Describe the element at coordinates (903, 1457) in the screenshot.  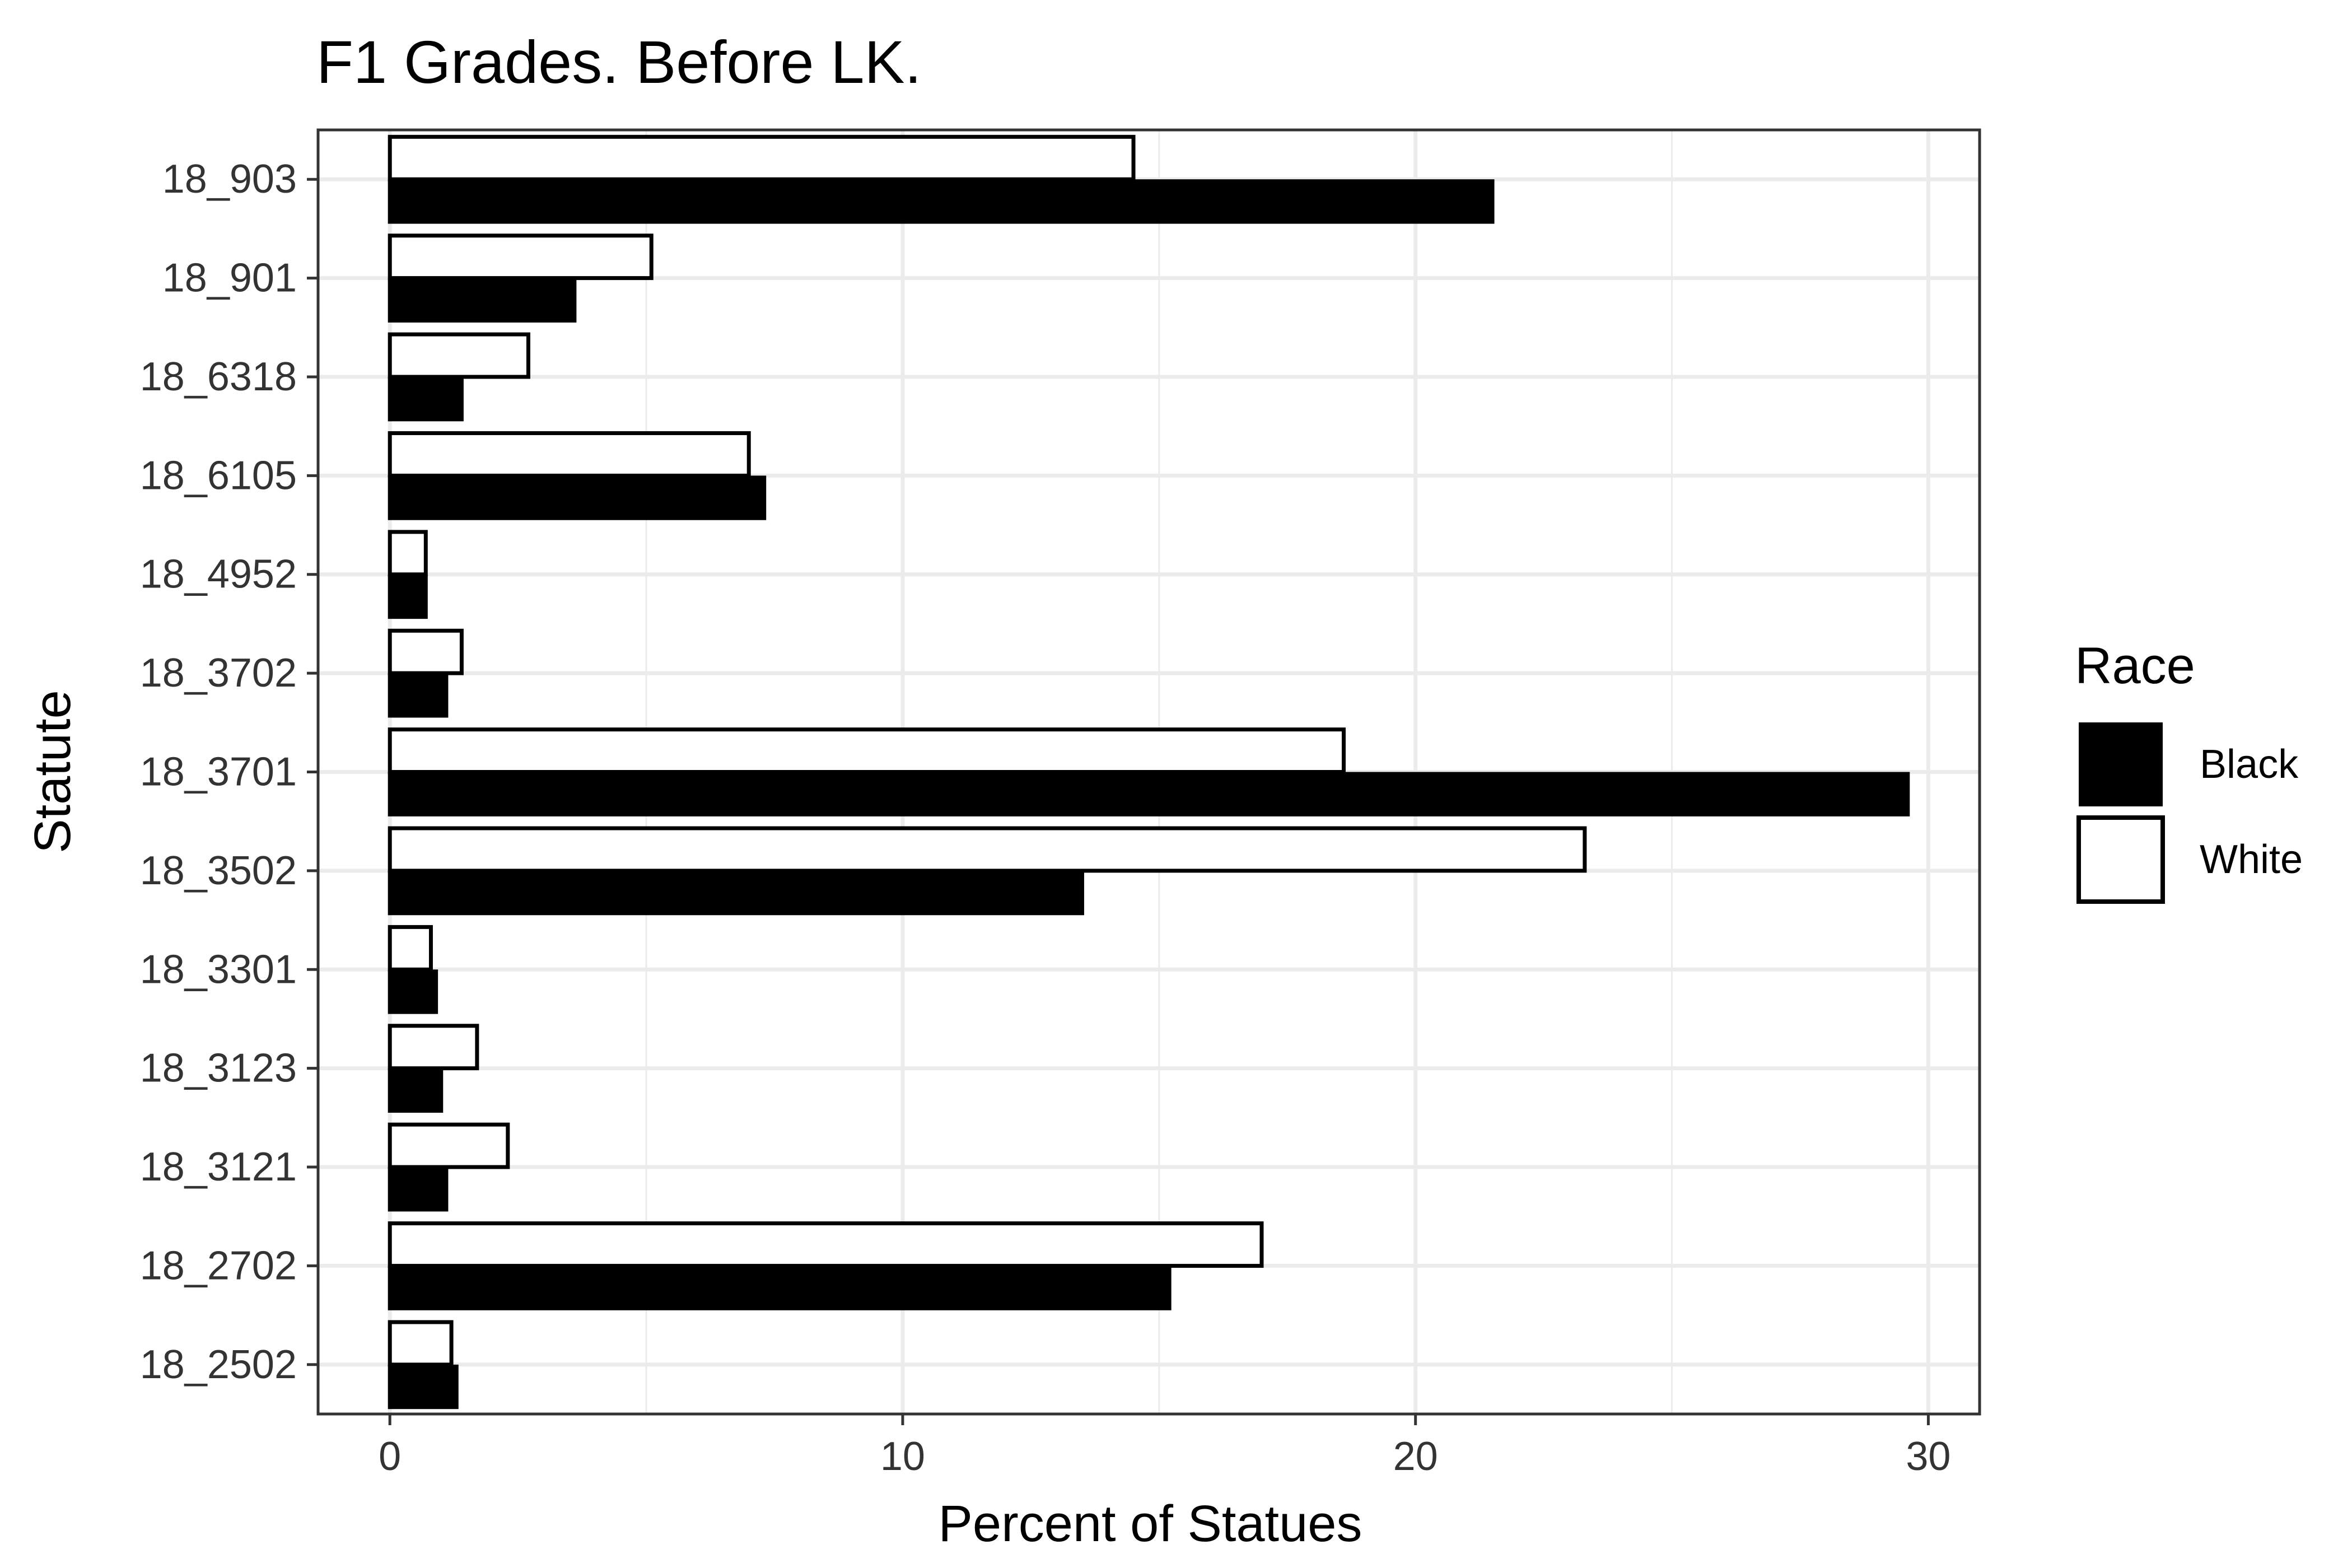
I see `x-tick-label: 10` at that location.